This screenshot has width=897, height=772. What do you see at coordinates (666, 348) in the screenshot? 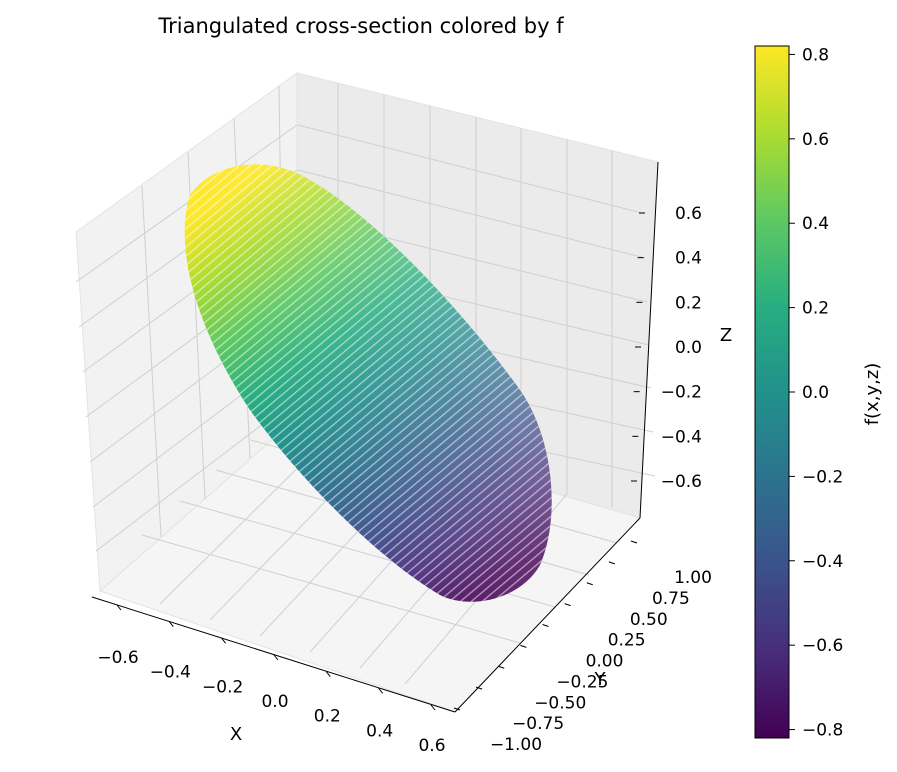
I see `z-axis-ticks: 0.6 0.4 0.2 0.0 −0.2 −0.4 −0.6` at bounding box center [666, 348].